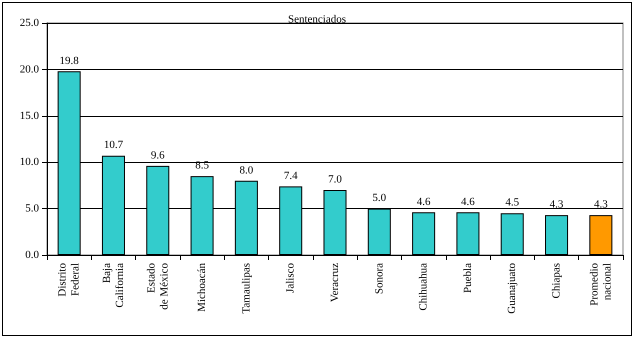 The width and height of the screenshot is (636, 340). I want to click on x-tick-label: Estado de México, so click(157, 286).